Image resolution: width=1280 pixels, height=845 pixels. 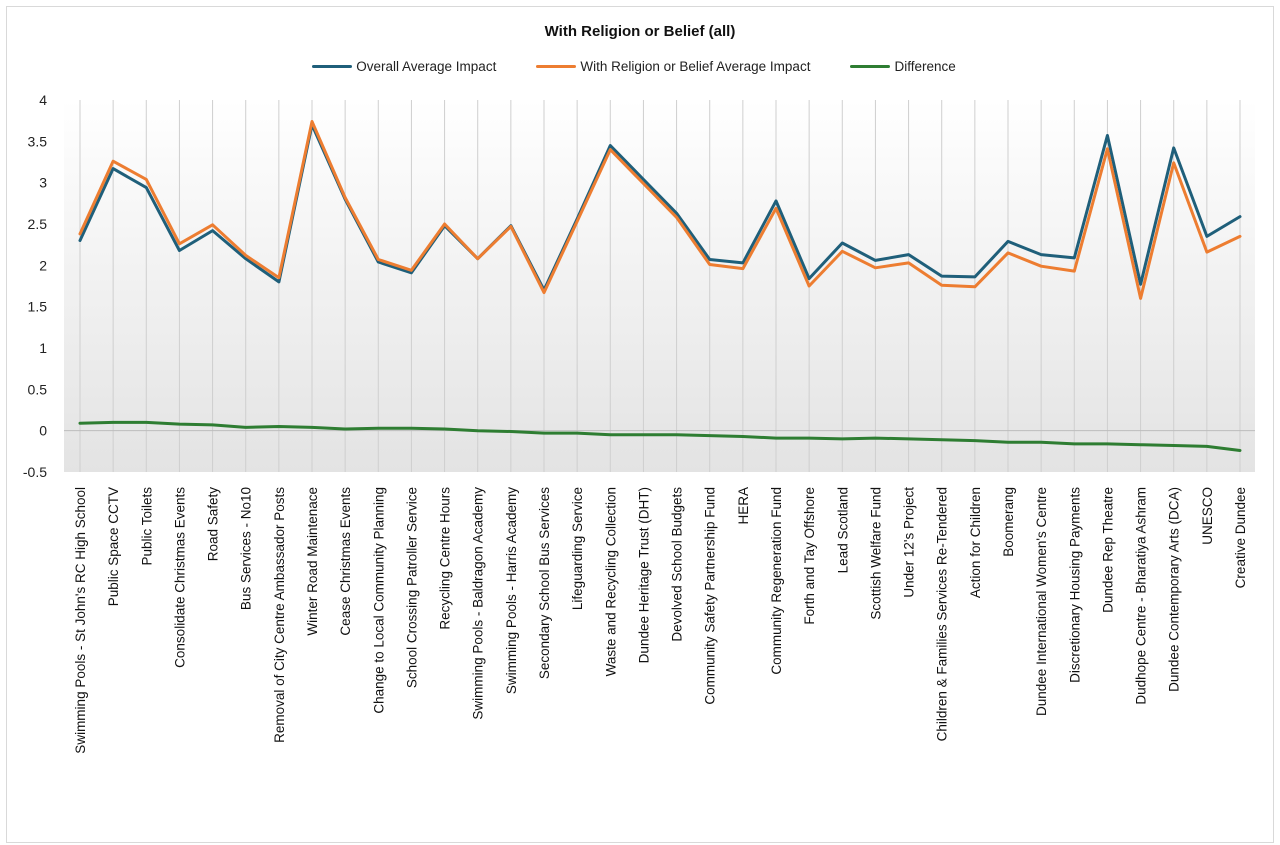 What do you see at coordinates (809, 556) in the screenshot?
I see `x-tick-label: Forth and Tay Offshore` at bounding box center [809, 556].